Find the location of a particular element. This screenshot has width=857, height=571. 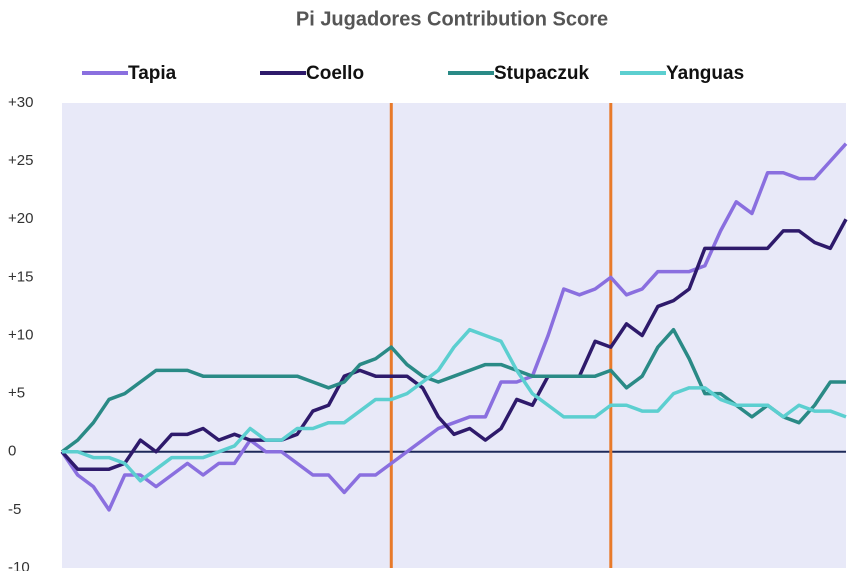

y-tick-label: +5 is located at coordinates (16, 393).